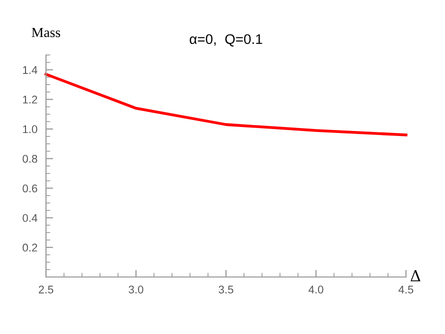 The image size is (445, 334). I want to click on x-tick-label: 2.5, so click(46, 290).